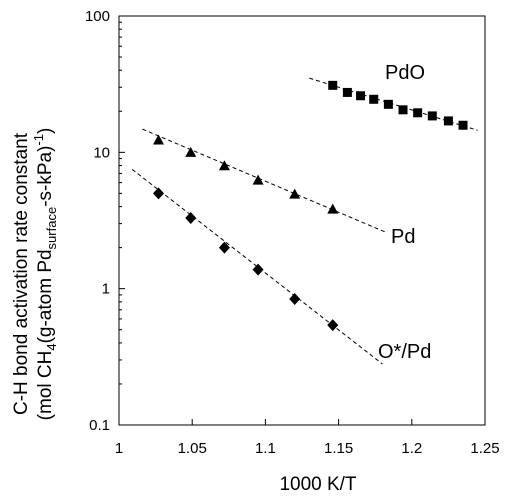 This screenshot has height=501, width=517. What do you see at coordinates (99, 425) in the screenshot?
I see `y-tick-label: 0.1` at bounding box center [99, 425].